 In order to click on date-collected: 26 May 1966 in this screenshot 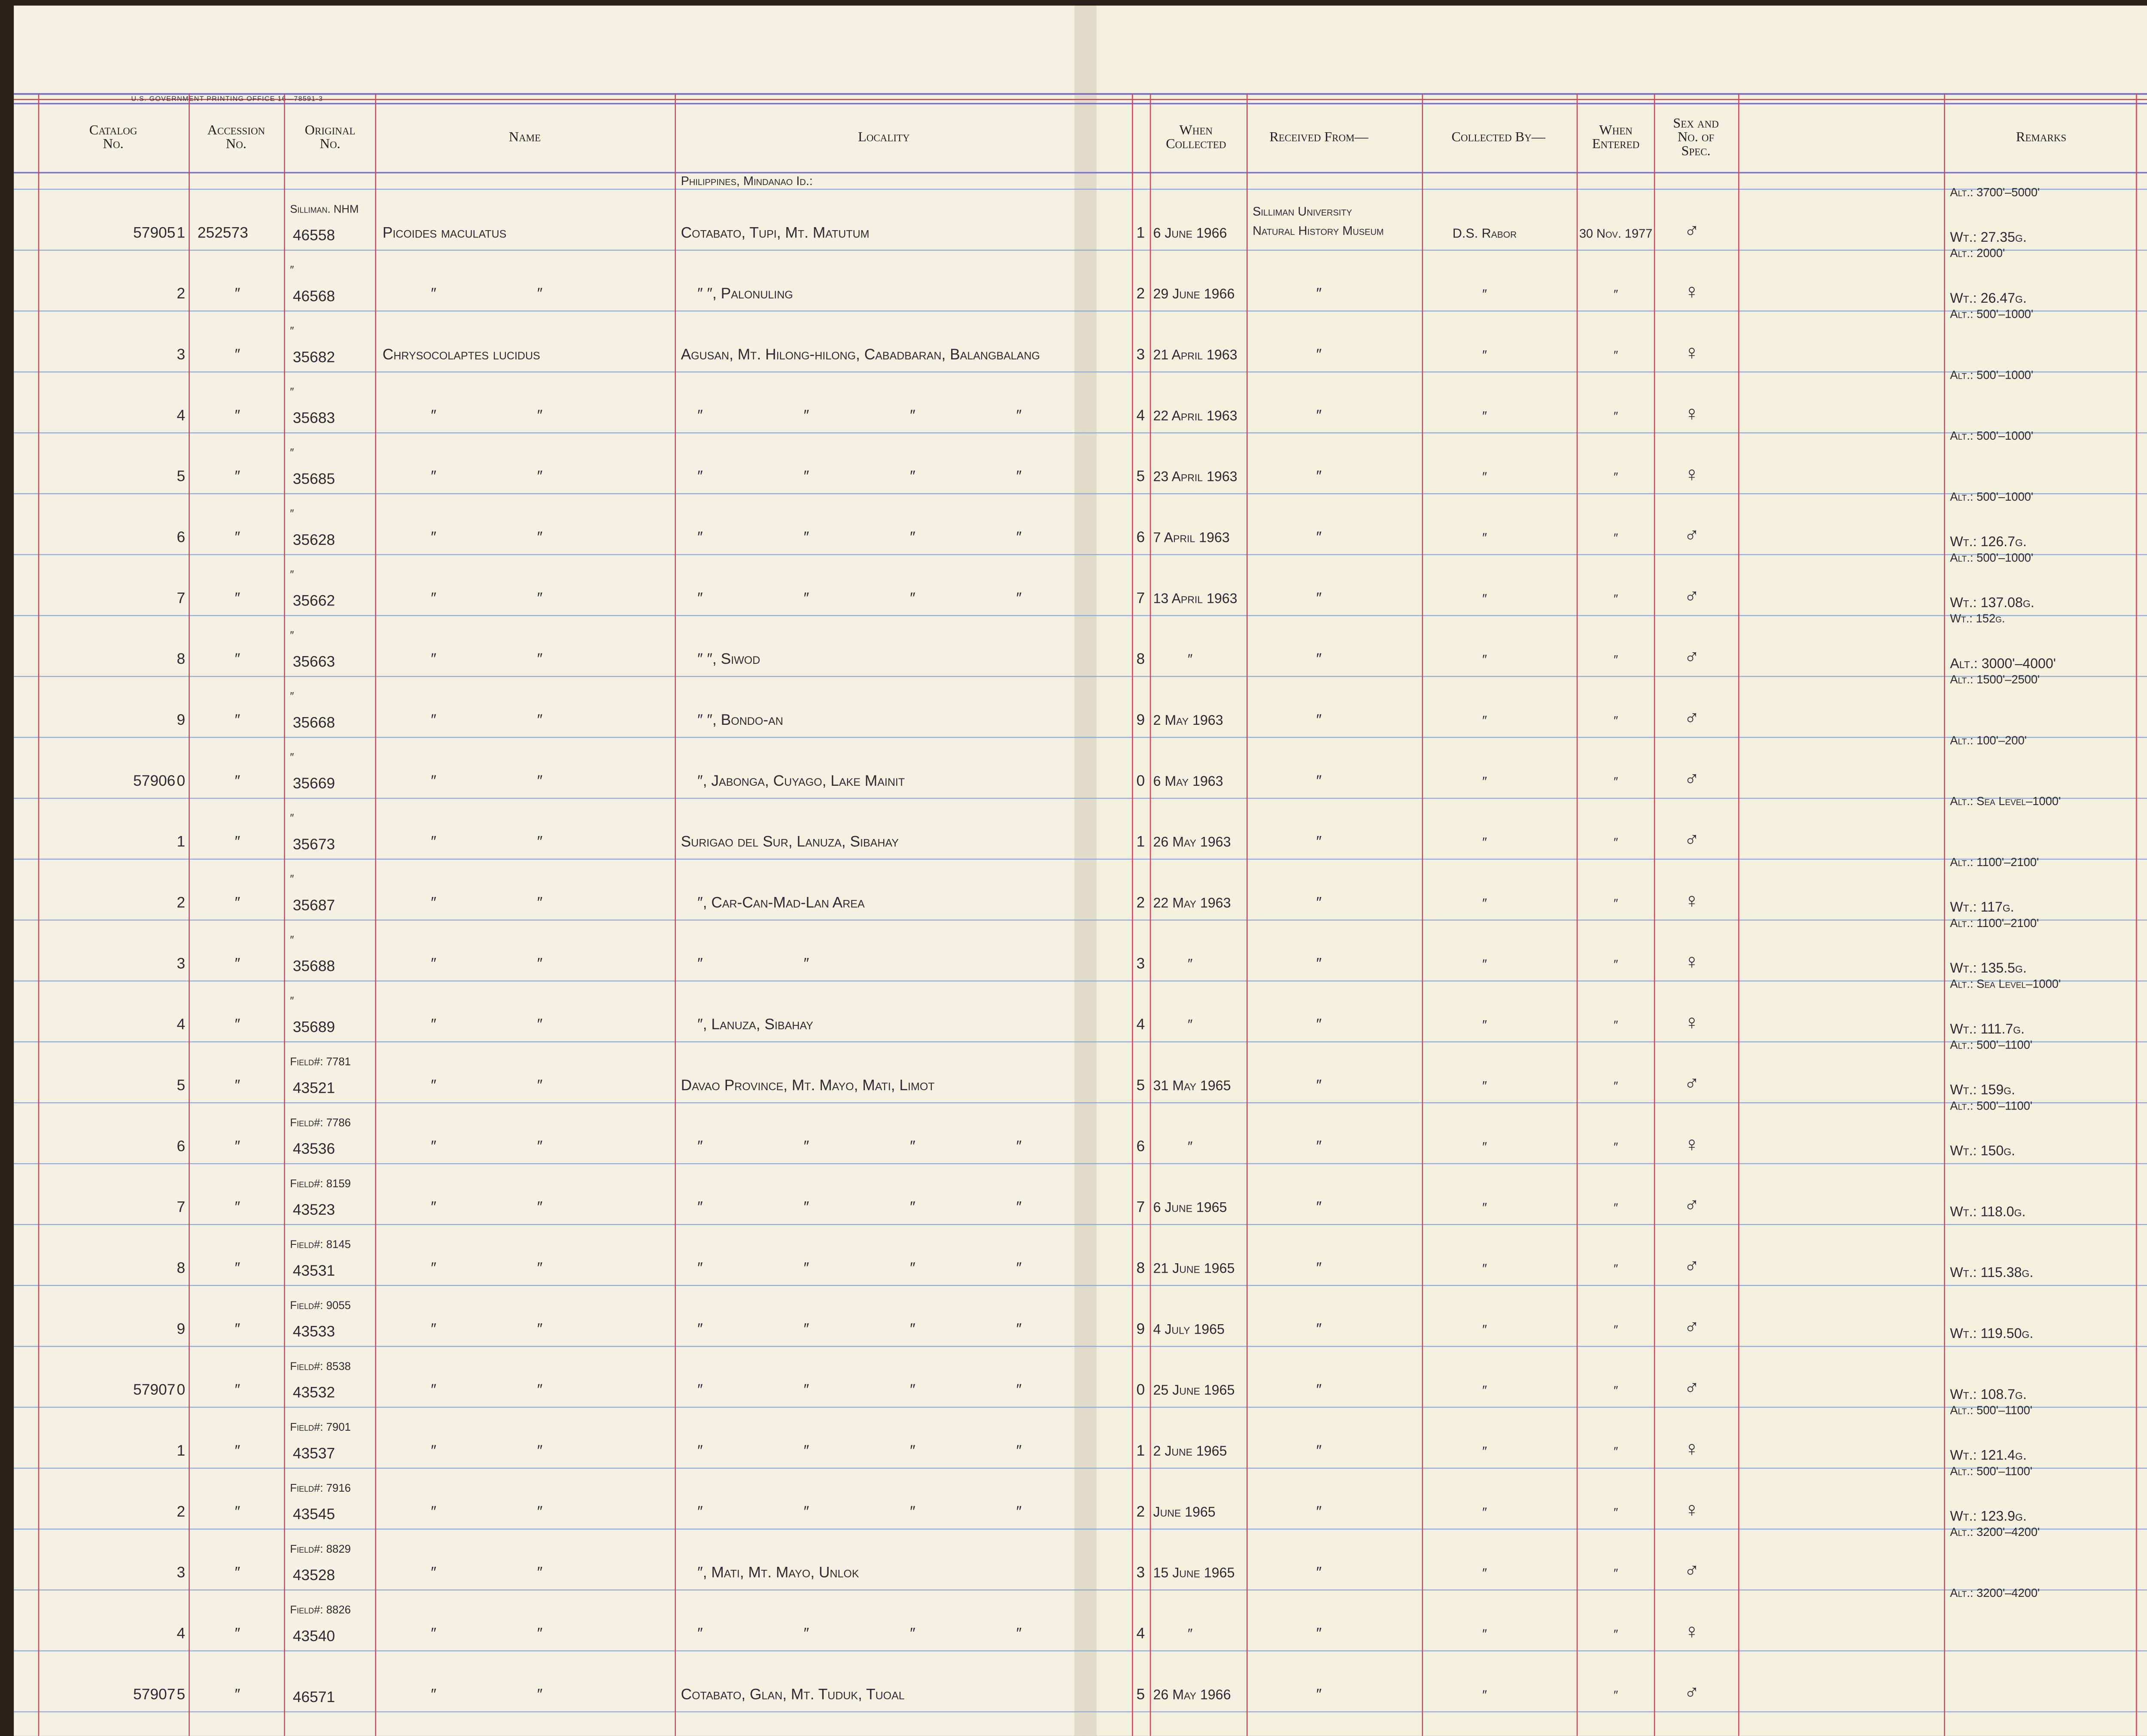, I will do `click(1192, 1695)`.